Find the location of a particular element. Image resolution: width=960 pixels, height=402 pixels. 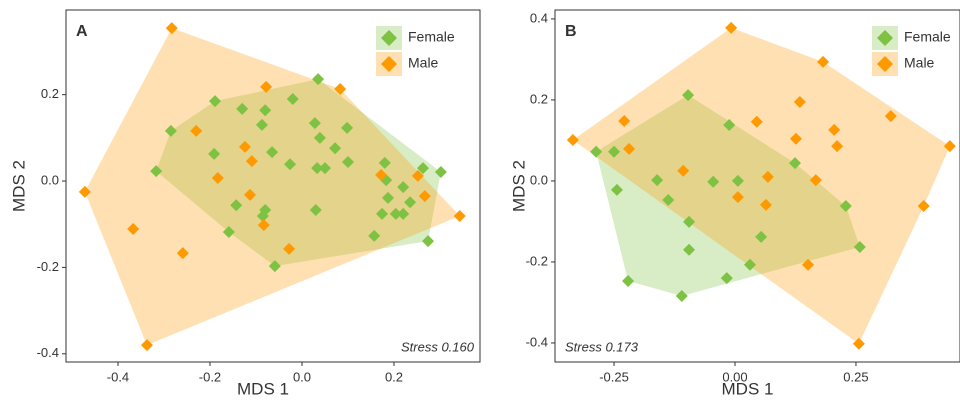

x-tick-label: -0.25 is located at coordinates (614, 376).